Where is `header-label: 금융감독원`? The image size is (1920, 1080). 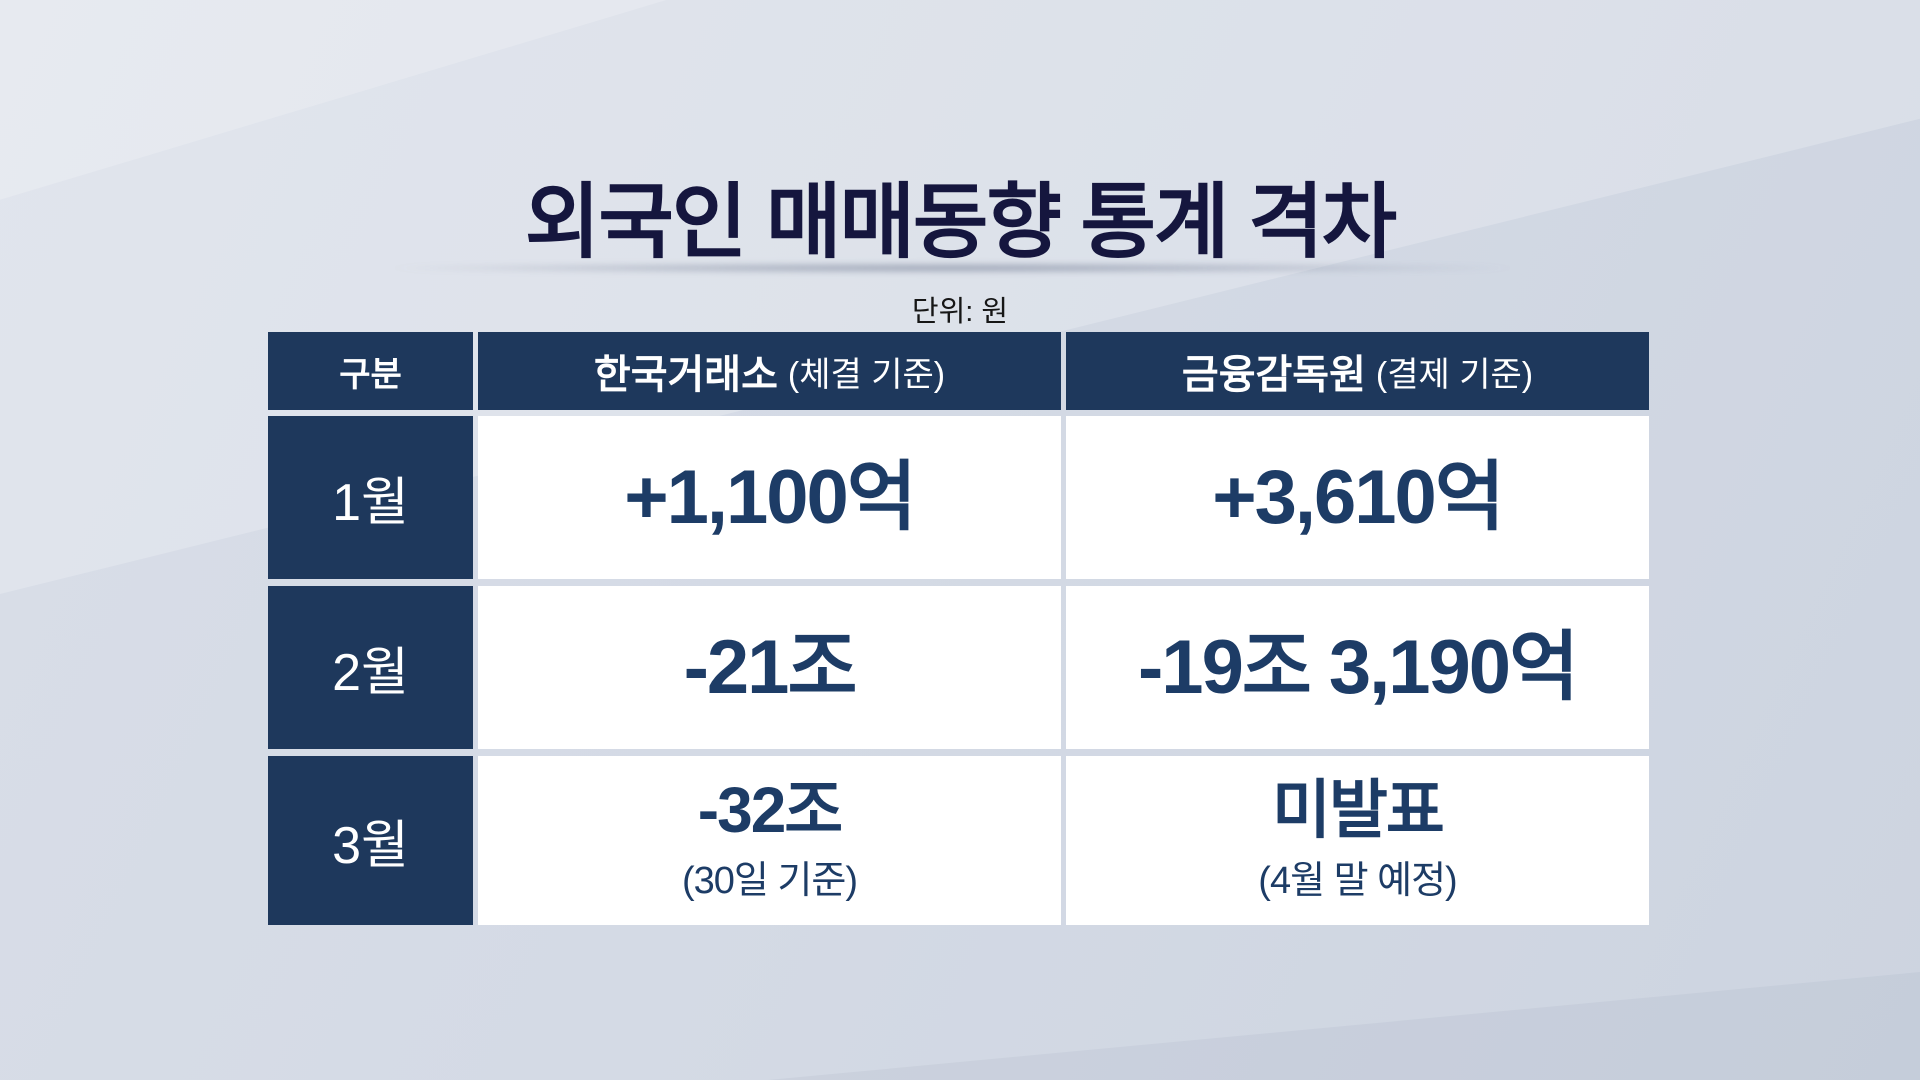
header-label: 금융감독원 is located at coordinates (1273, 375).